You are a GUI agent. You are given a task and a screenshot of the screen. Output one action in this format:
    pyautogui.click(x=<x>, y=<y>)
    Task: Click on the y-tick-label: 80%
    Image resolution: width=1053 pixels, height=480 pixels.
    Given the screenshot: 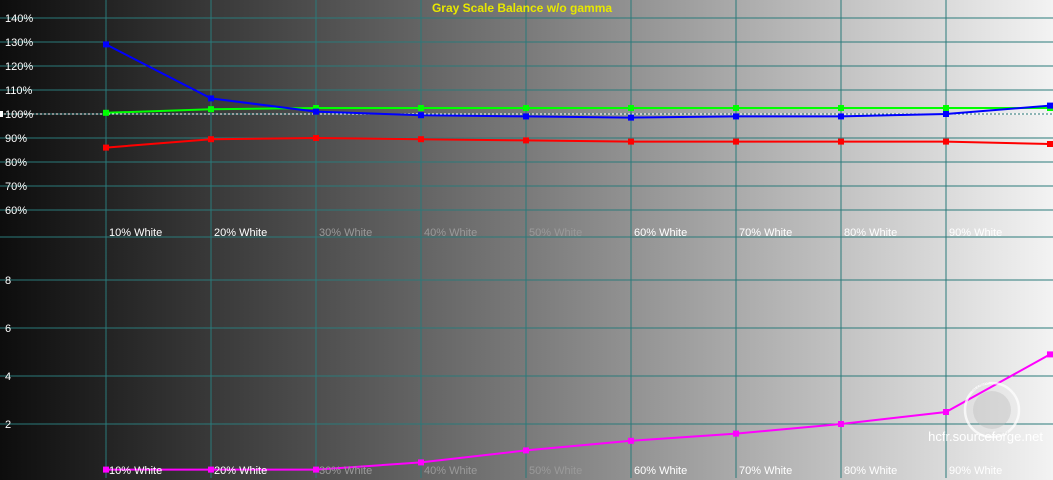 What is the action you would take?
    pyautogui.click(x=16, y=163)
    